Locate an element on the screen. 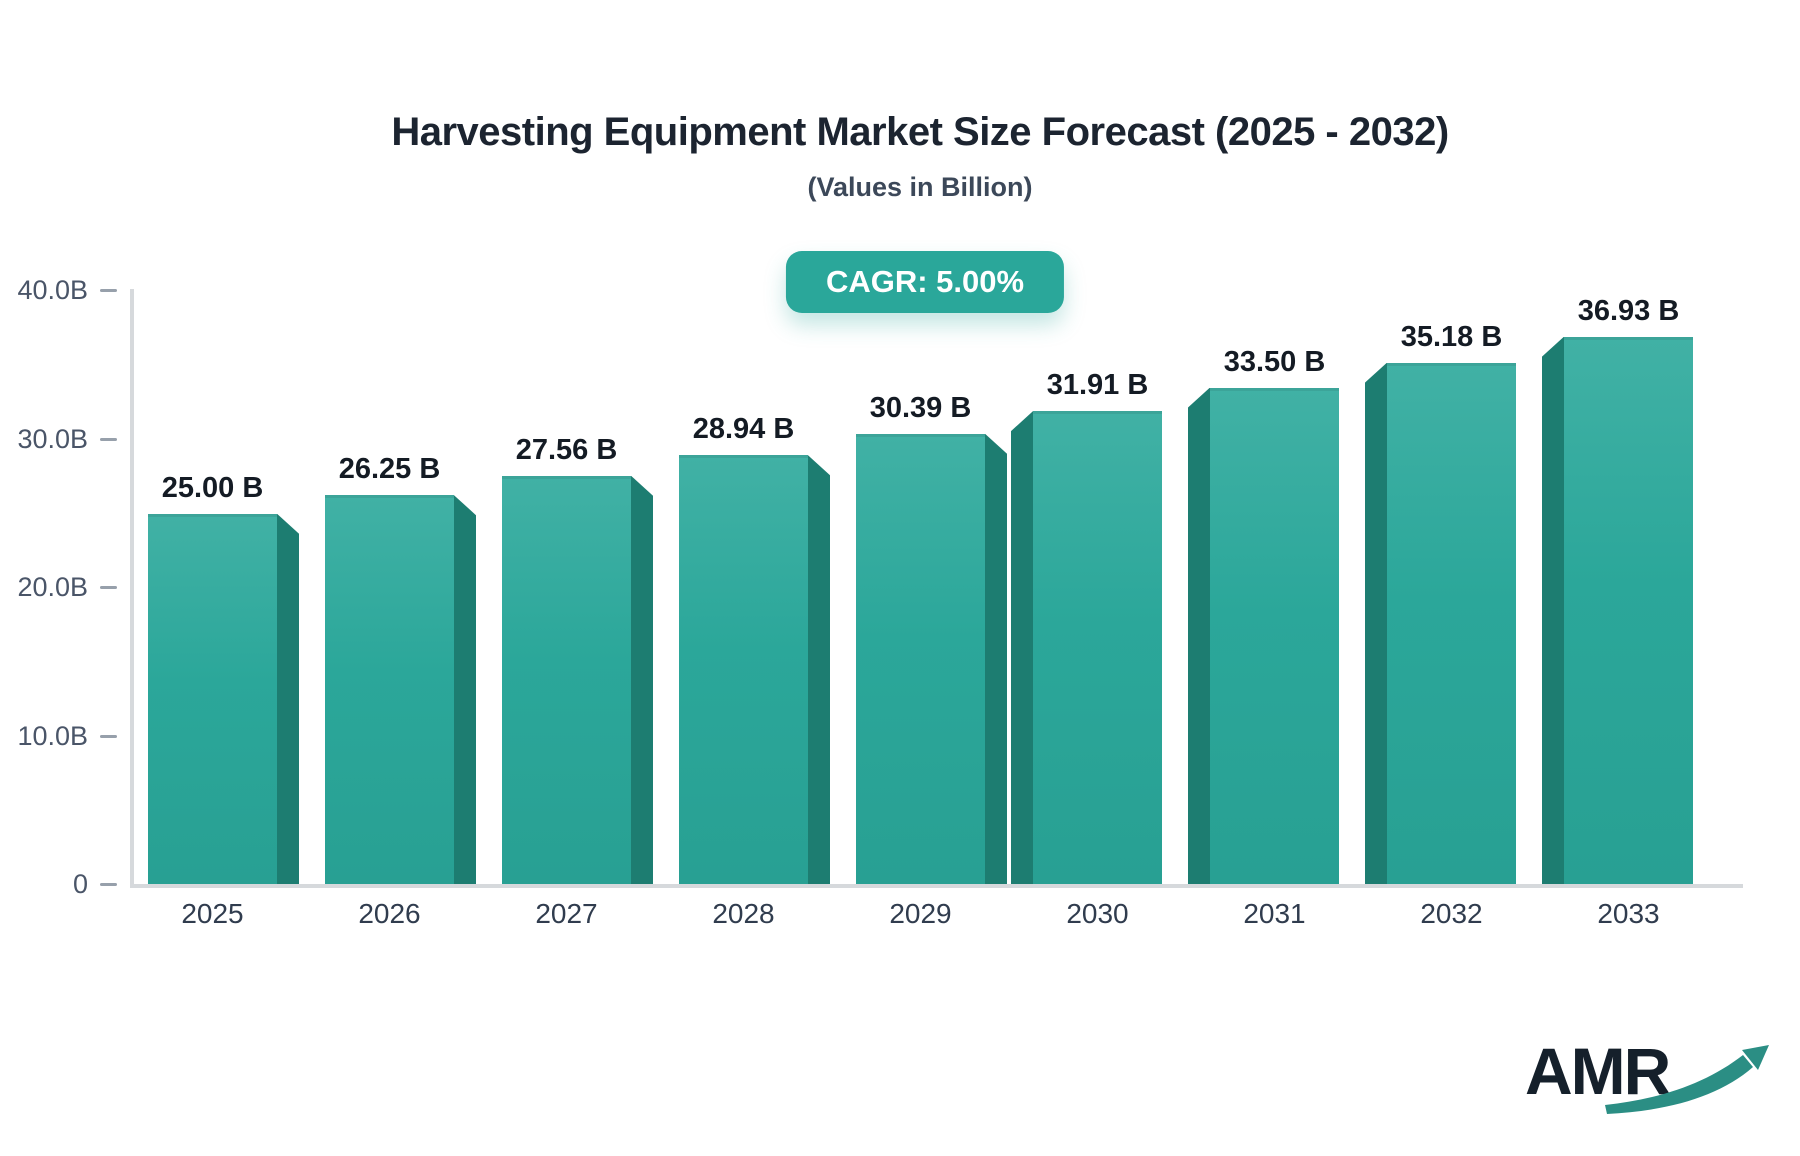 The height and width of the screenshot is (1156, 1800). x-axis-label: 2030 is located at coordinates (1097, 913).